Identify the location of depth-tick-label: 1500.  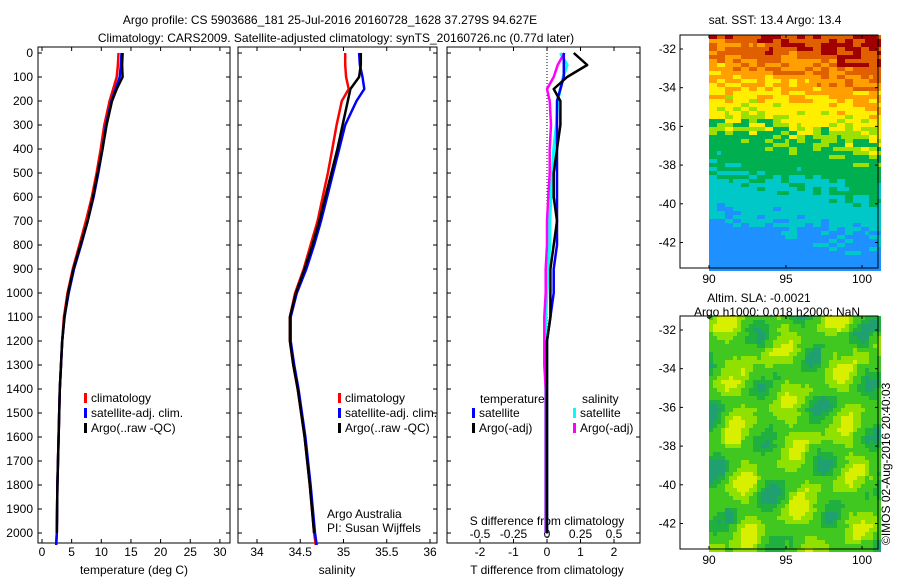
(19, 413).